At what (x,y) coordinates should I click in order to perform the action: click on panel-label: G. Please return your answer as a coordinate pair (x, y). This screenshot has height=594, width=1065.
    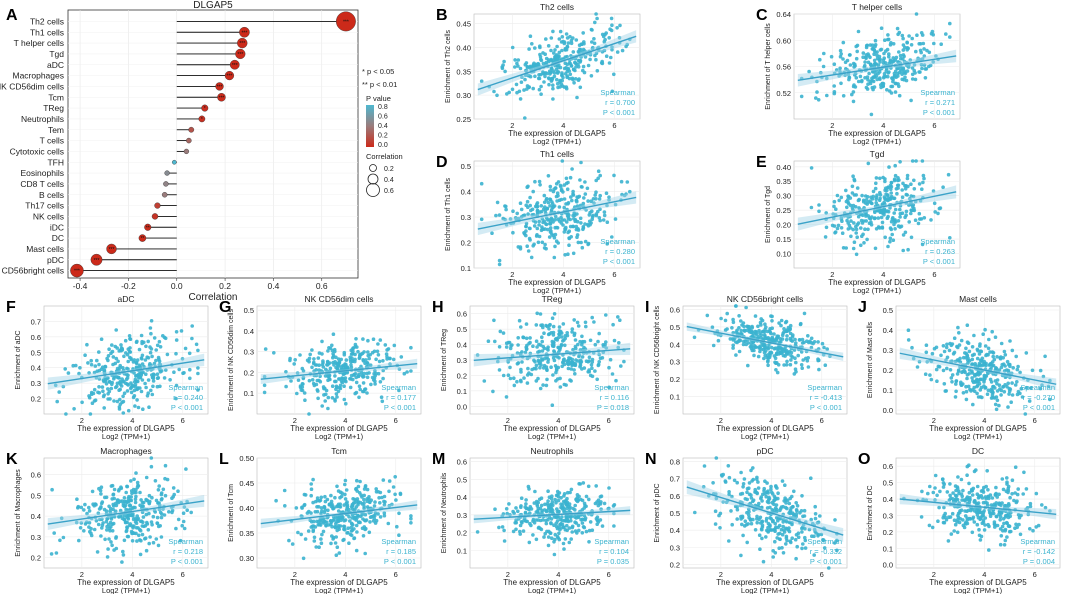
    Looking at the image, I should click on (225, 307).